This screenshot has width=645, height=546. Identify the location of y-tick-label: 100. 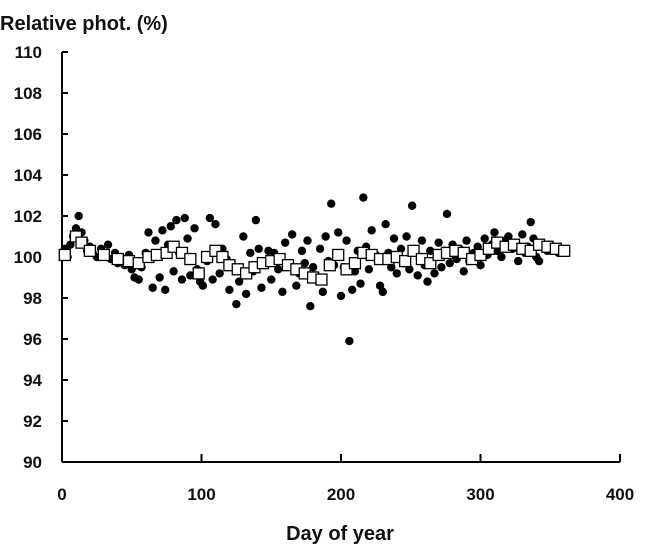
(28, 257).